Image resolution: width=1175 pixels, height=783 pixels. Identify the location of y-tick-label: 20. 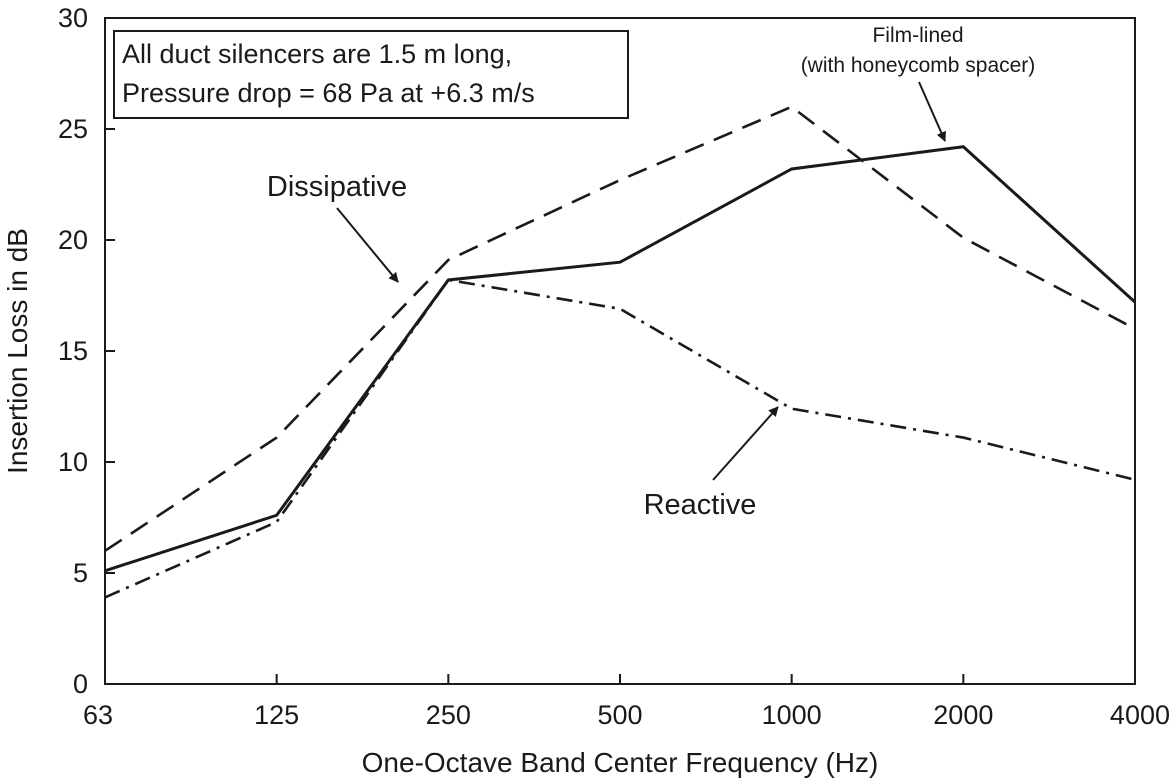
(73, 240).